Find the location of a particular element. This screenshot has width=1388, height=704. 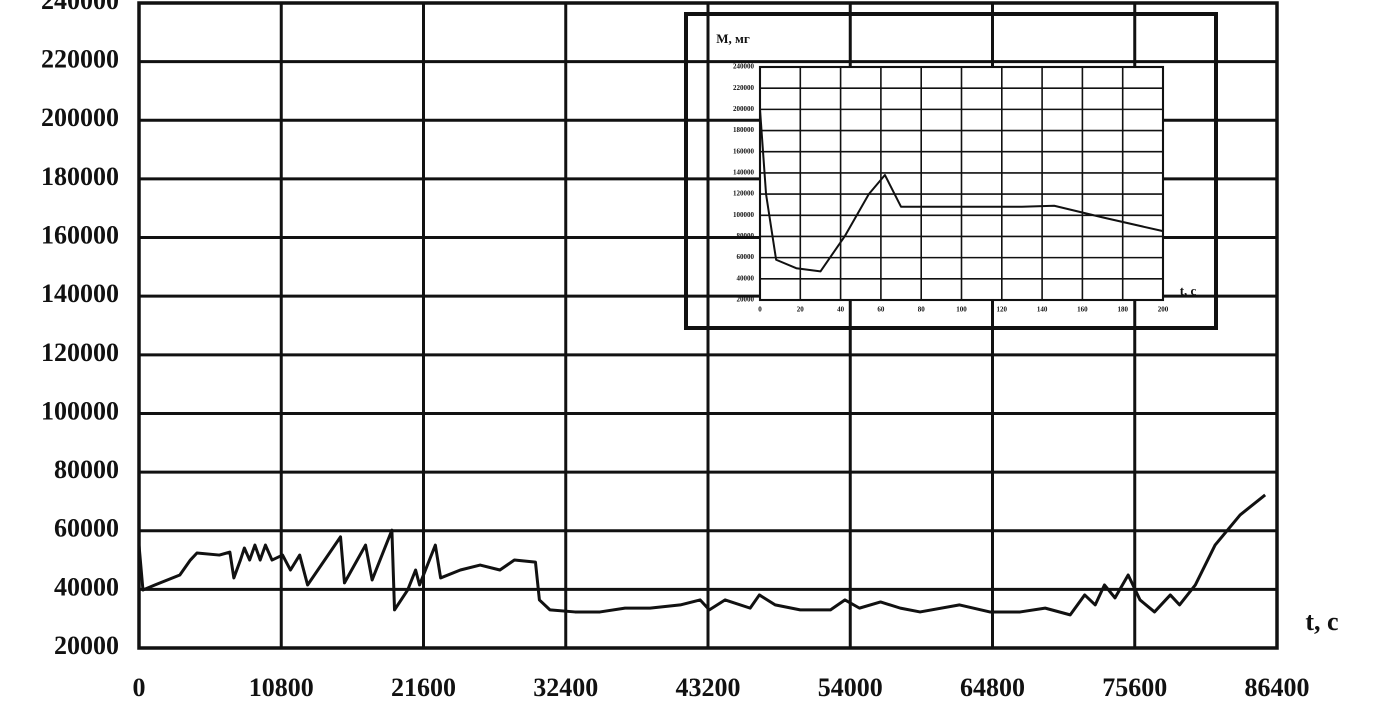

x-tick-label: 180 is located at coordinates (1122, 310).